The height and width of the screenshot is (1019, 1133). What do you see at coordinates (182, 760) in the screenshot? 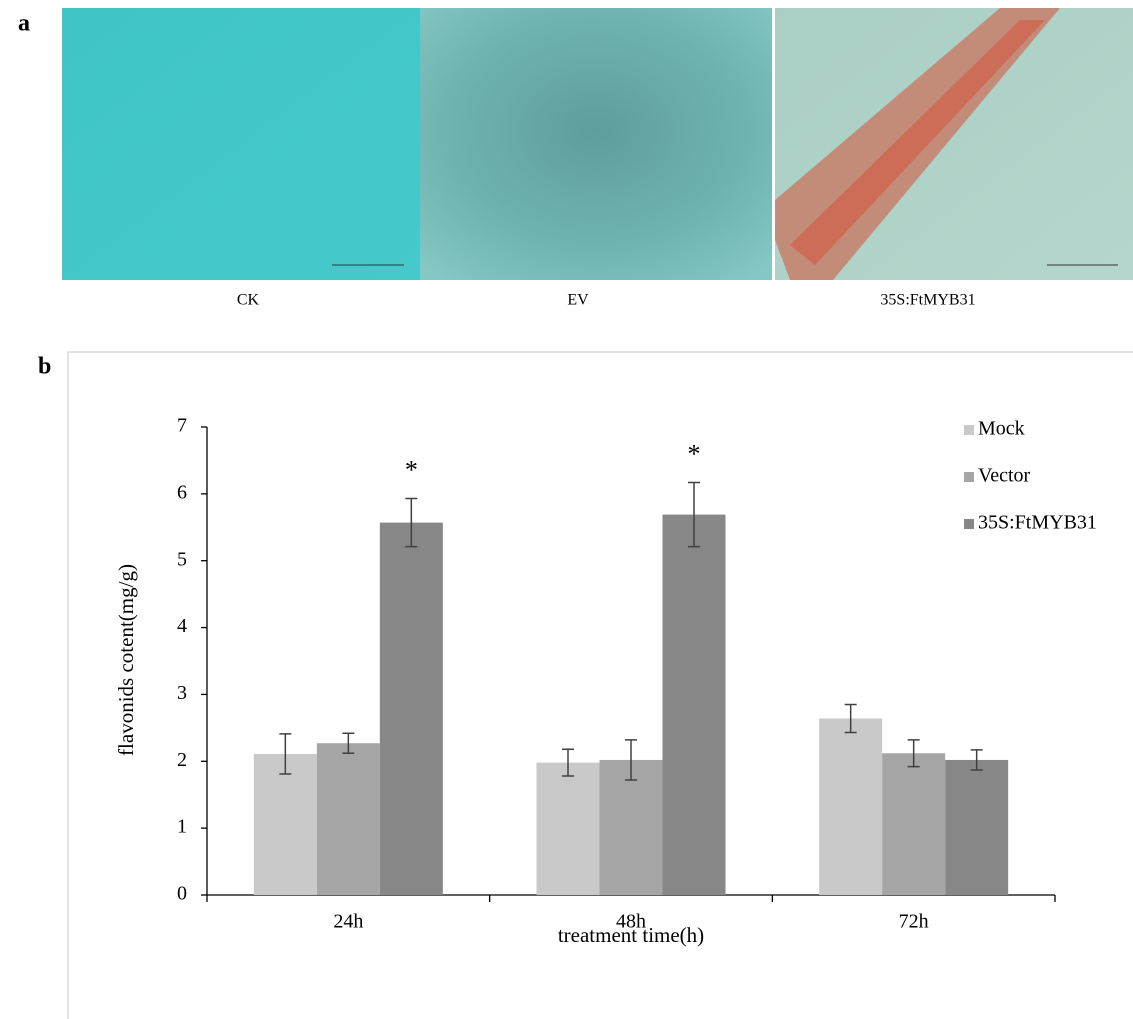
I see `y-tick-label: 2` at bounding box center [182, 760].